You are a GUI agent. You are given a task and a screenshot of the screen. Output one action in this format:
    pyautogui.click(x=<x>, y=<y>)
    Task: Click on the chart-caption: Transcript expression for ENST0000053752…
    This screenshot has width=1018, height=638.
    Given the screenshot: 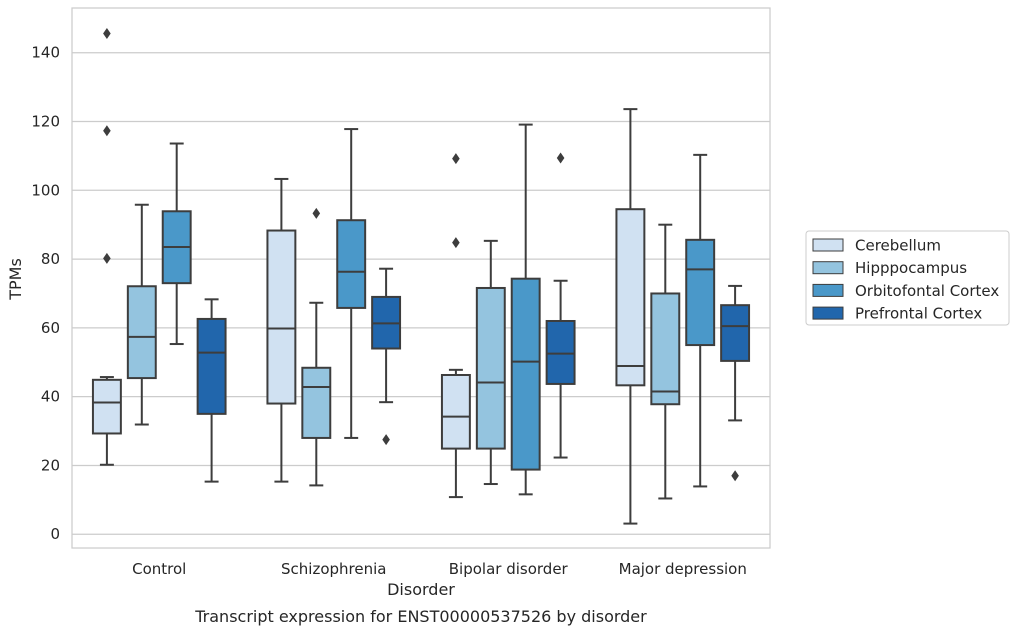 What is the action you would take?
    pyautogui.click(x=420, y=616)
    